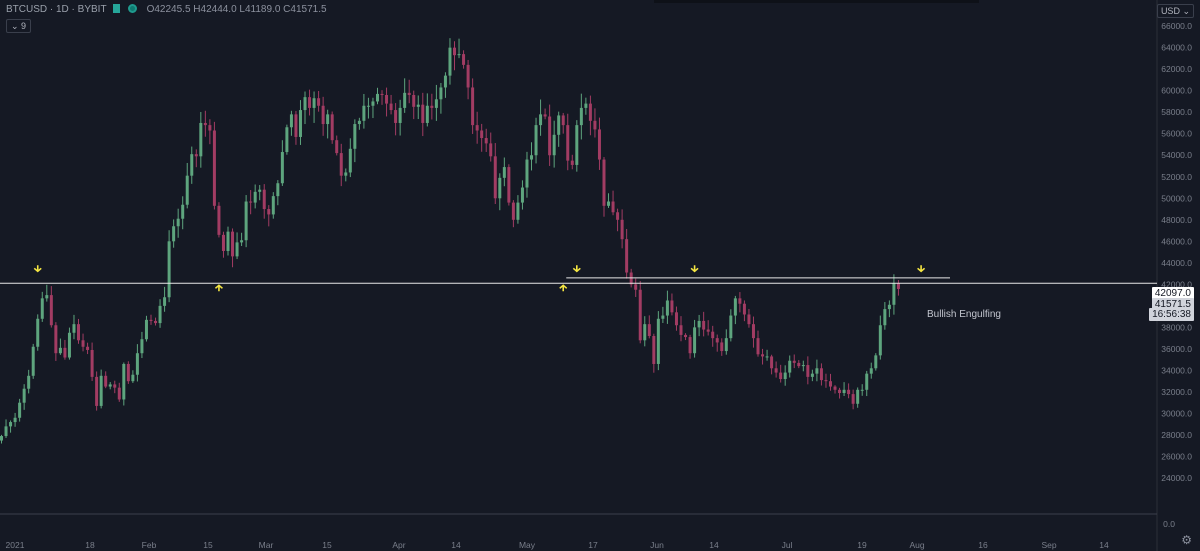 The image size is (1200, 551). Describe the element at coordinates (1176, 435) in the screenshot. I see `price-tick-label: 28000.0` at that location.